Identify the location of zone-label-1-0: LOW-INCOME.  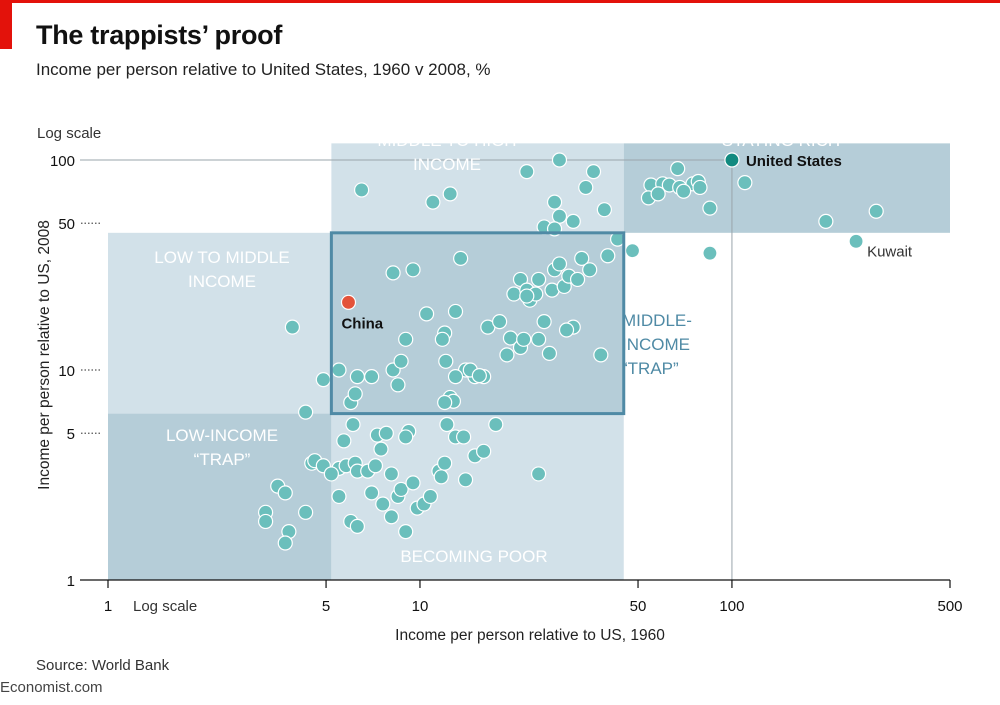
(222, 435).